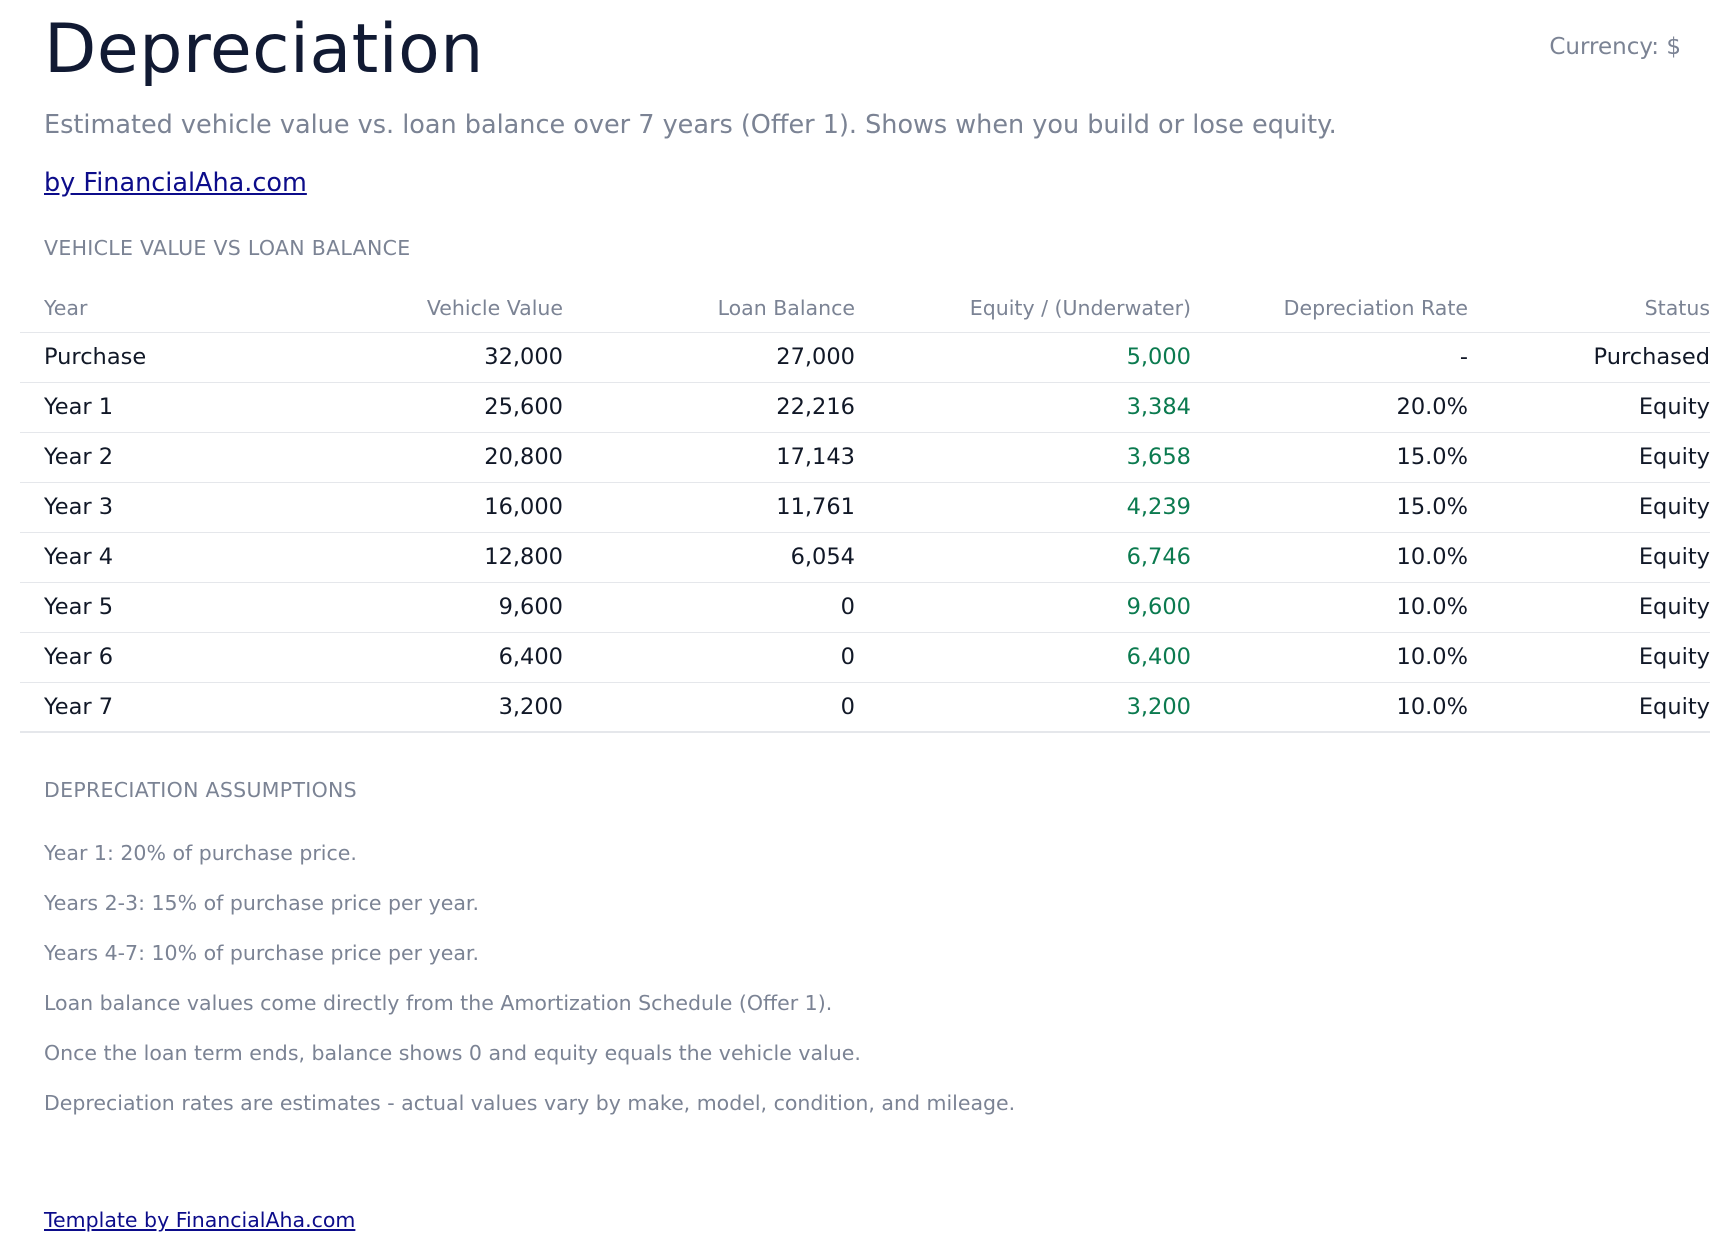 The image size is (1721, 1249). I want to click on cell-equity: 5,000, so click(1023, 357).